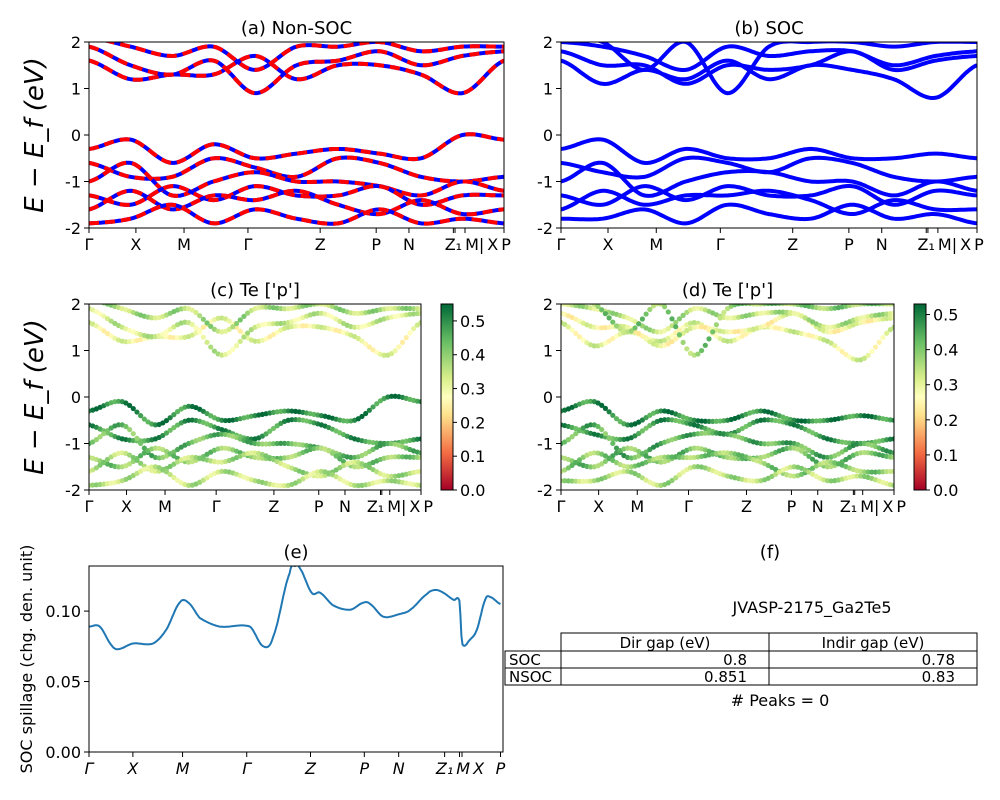 The image size is (1000, 800). I want to click on x-tick-label: M, so click(184, 244).